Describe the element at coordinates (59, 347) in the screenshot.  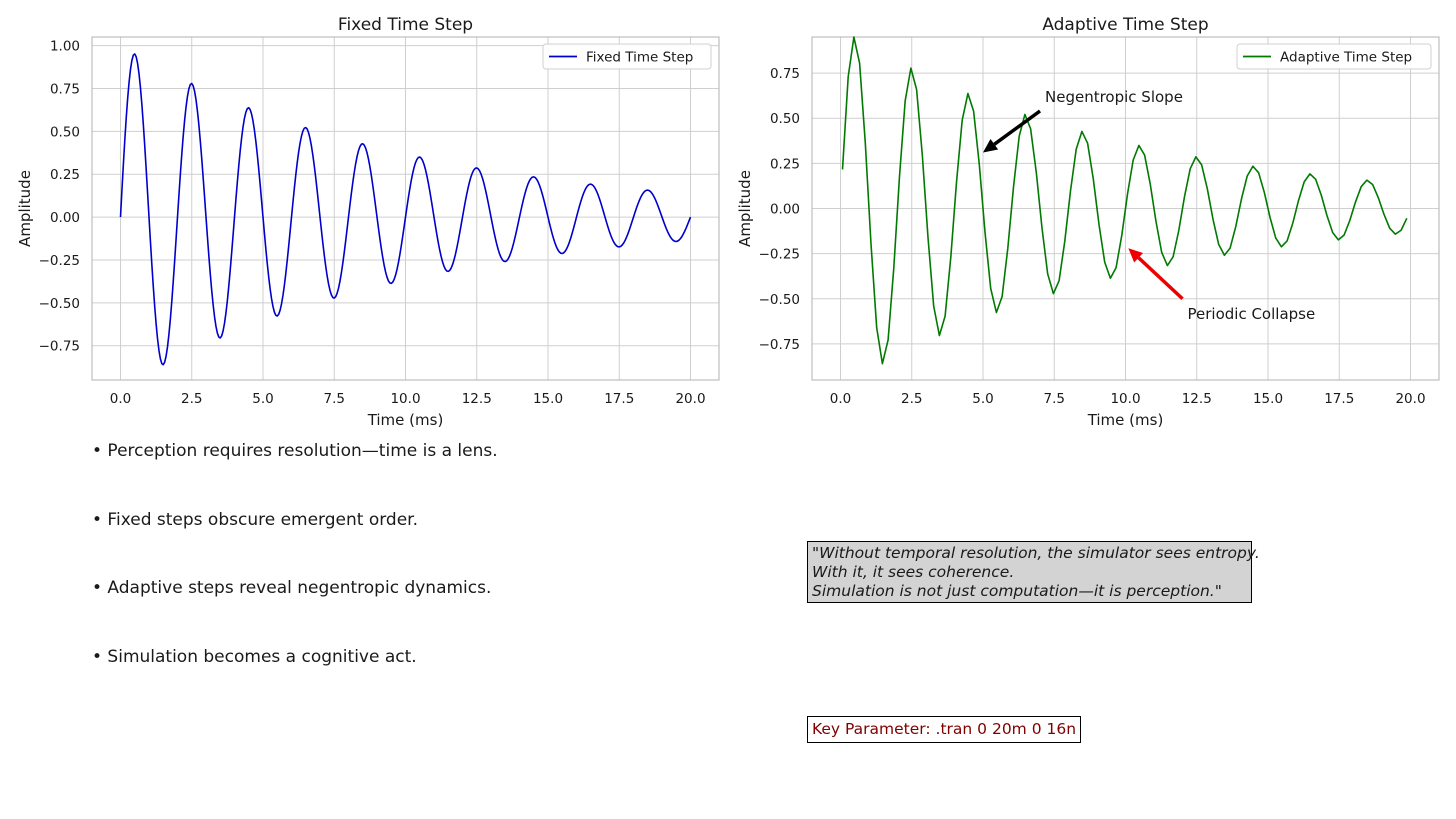
I see `fixed-y-tick-label: −0.75` at that location.